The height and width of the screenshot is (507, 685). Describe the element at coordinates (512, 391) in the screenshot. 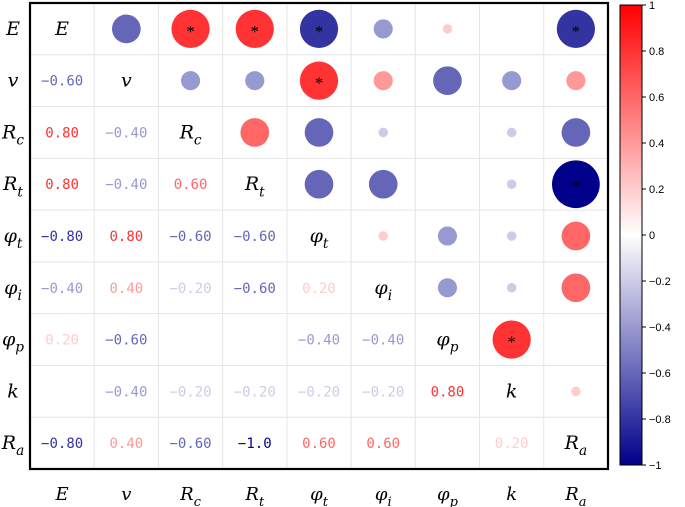

I see `diagonal-label: k` at that location.